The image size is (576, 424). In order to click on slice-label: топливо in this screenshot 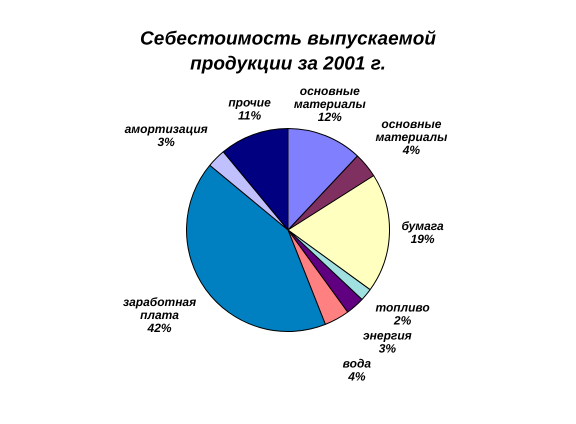, I will do `click(402, 307)`.